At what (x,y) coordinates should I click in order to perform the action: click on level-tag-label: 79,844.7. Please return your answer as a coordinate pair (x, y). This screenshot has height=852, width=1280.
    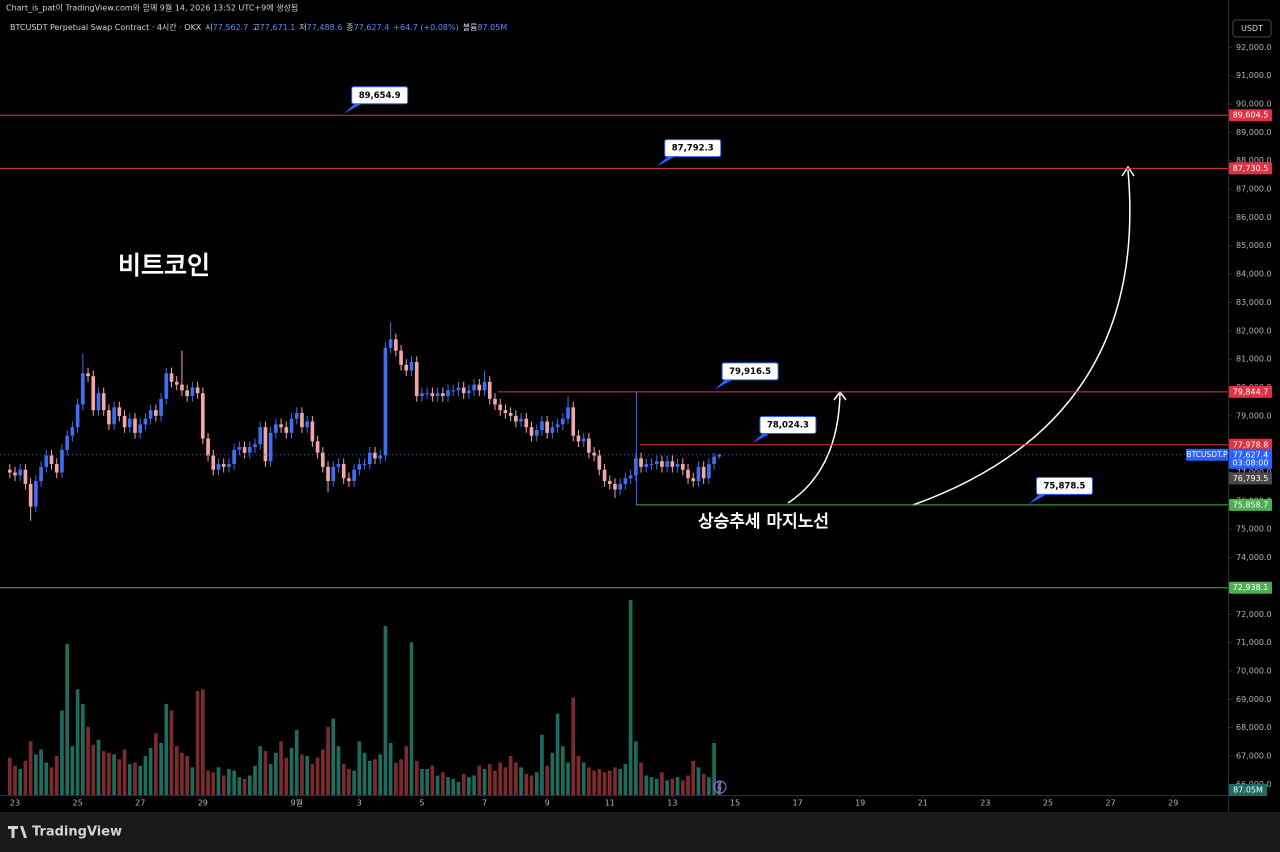
    Looking at the image, I should click on (1251, 391).